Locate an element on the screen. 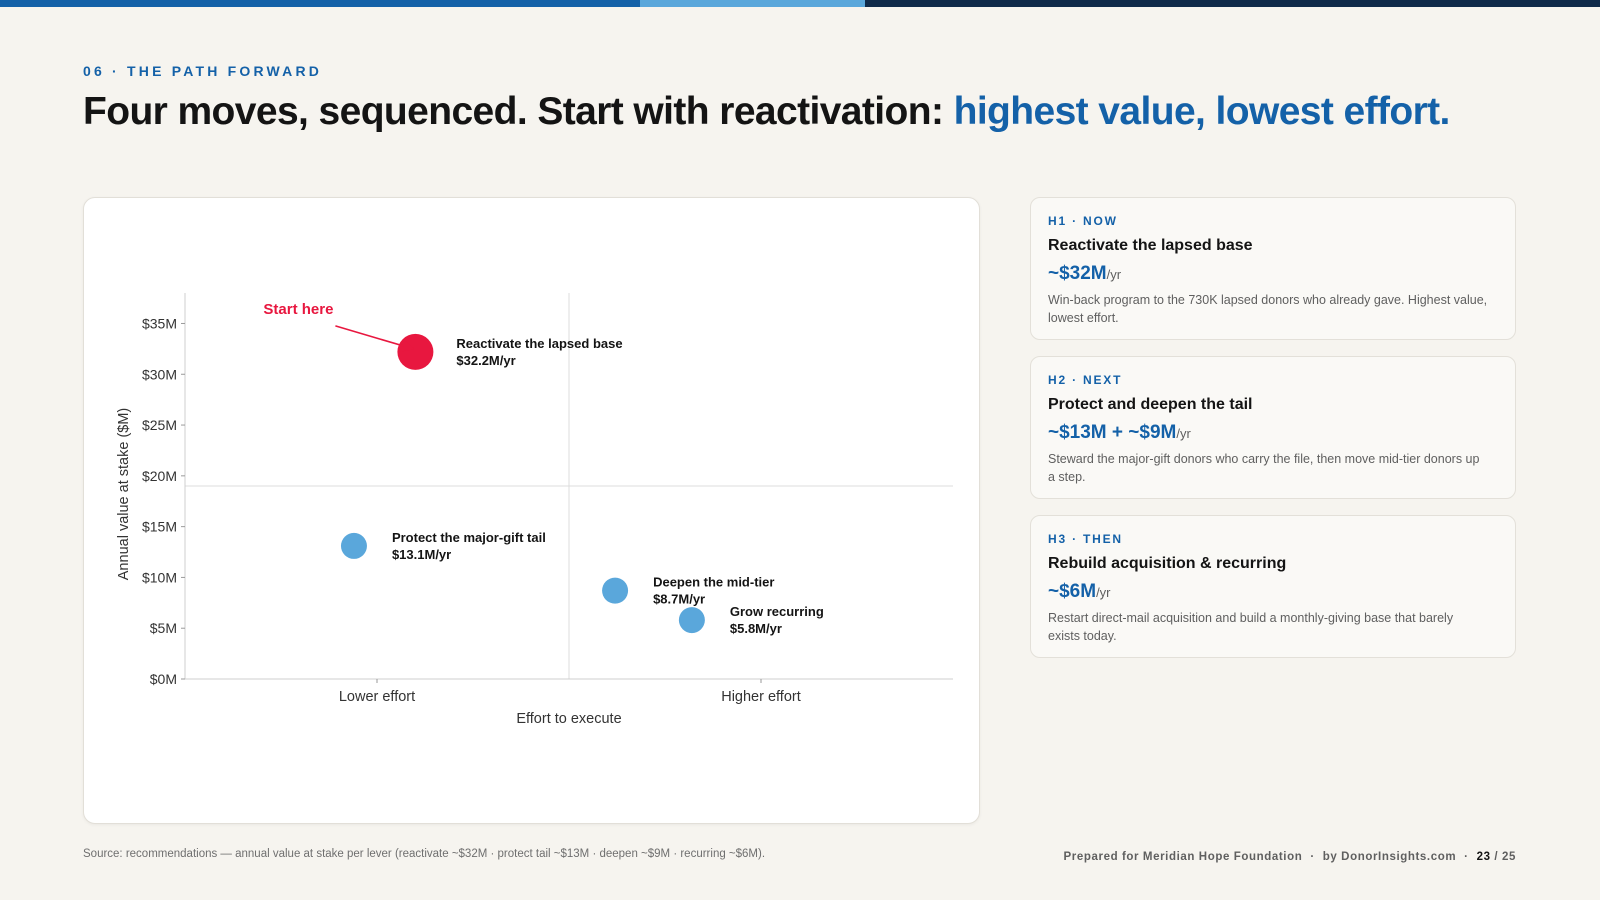 The height and width of the screenshot is (900, 1600). footer-prepared-for: Prepared for Meridian Hope Foundation is located at coordinates (1183, 857).